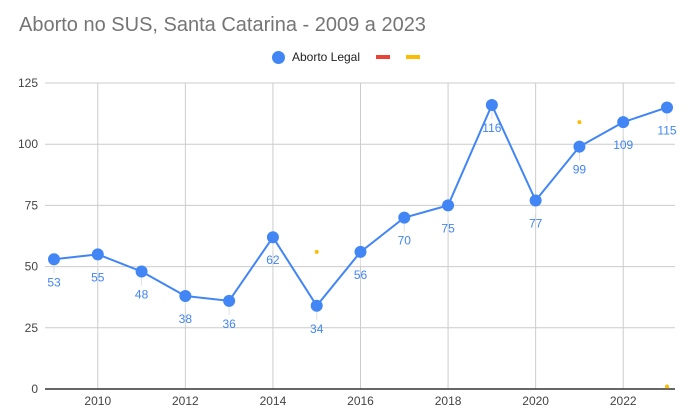 This screenshot has width=692, height=420. Describe the element at coordinates (229, 324) in the screenshot. I see `data-label: 36` at that location.